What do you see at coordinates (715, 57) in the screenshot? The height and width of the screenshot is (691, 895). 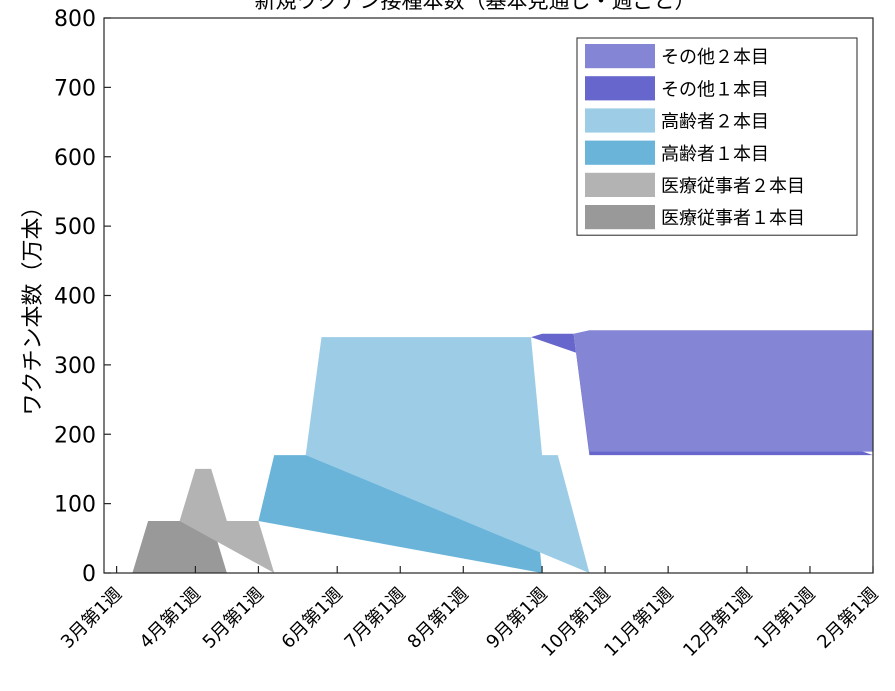 I see `legend-label: その他２本目` at bounding box center [715, 57].